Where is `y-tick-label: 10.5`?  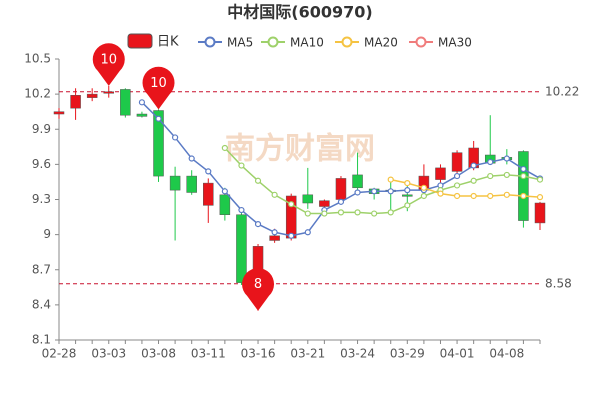
y-tick-label: 10.5 is located at coordinates (37, 59).